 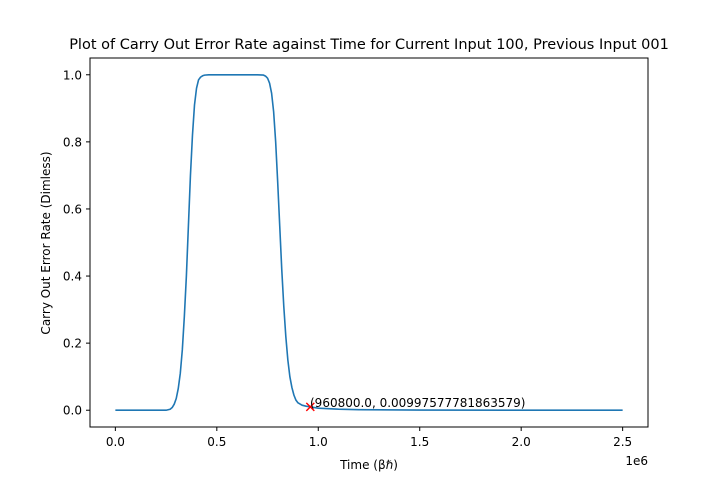 What do you see at coordinates (72, 411) in the screenshot?
I see `y-tick-label: 0.0` at bounding box center [72, 411].